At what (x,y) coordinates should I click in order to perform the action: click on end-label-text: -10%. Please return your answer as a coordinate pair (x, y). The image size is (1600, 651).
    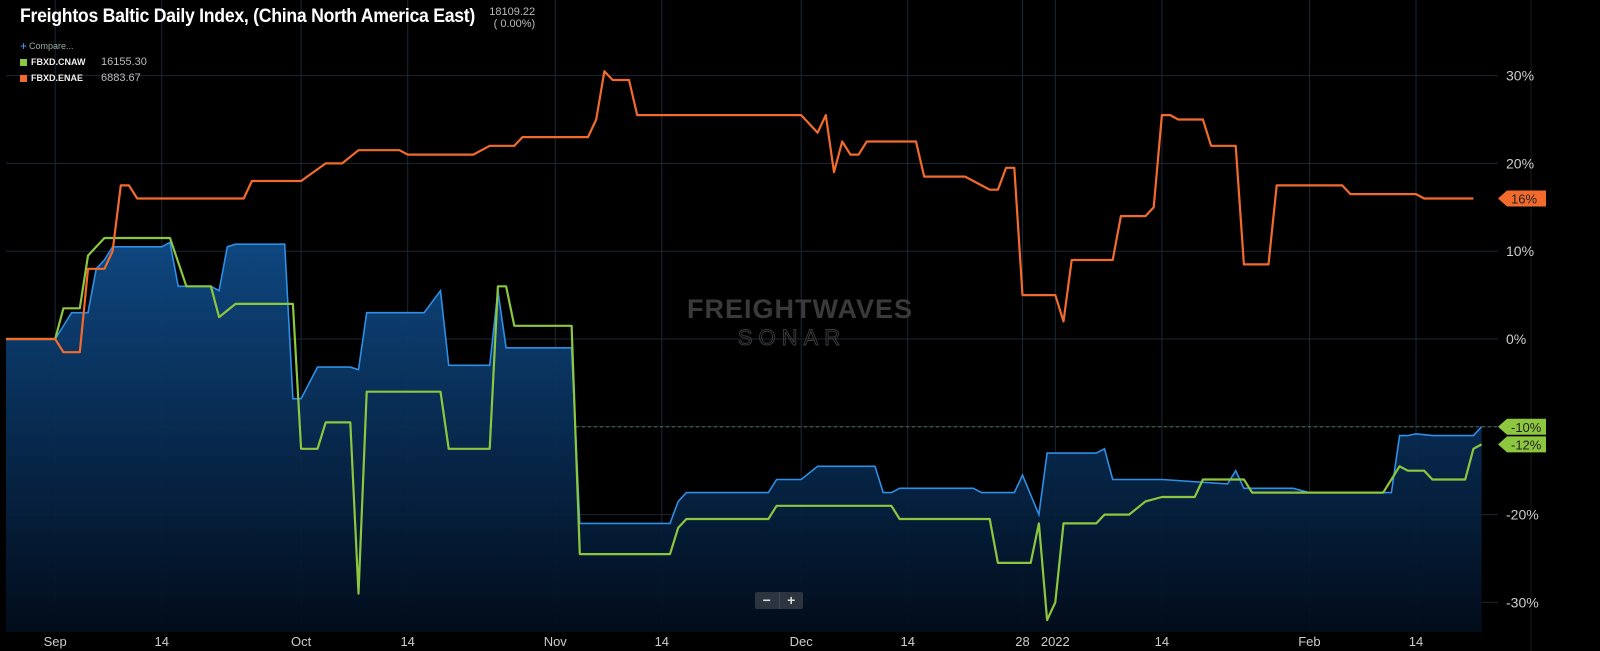
    Looking at the image, I should click on (1526, 427).